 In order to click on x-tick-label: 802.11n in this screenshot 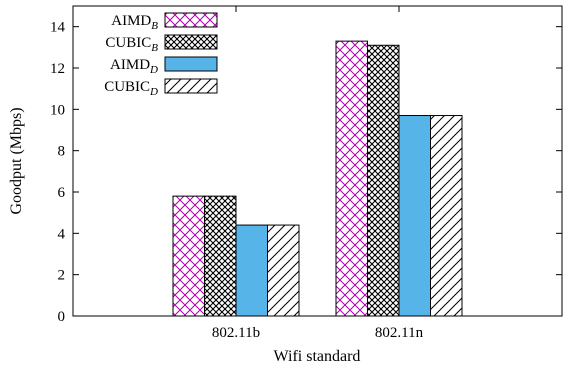, I will do `click(399, 333)`.